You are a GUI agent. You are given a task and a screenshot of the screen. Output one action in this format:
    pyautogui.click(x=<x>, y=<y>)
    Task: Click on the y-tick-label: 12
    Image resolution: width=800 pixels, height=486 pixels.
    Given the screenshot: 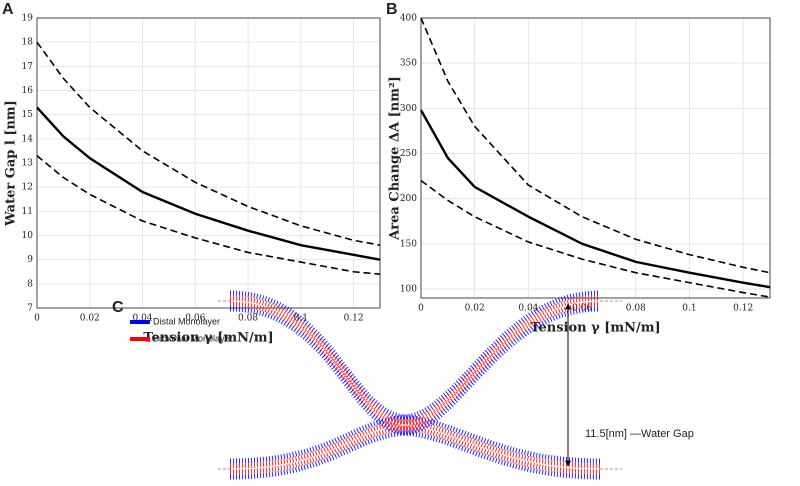 What is the action you would take?
    pyautogui.click(x=27, y=188)
    